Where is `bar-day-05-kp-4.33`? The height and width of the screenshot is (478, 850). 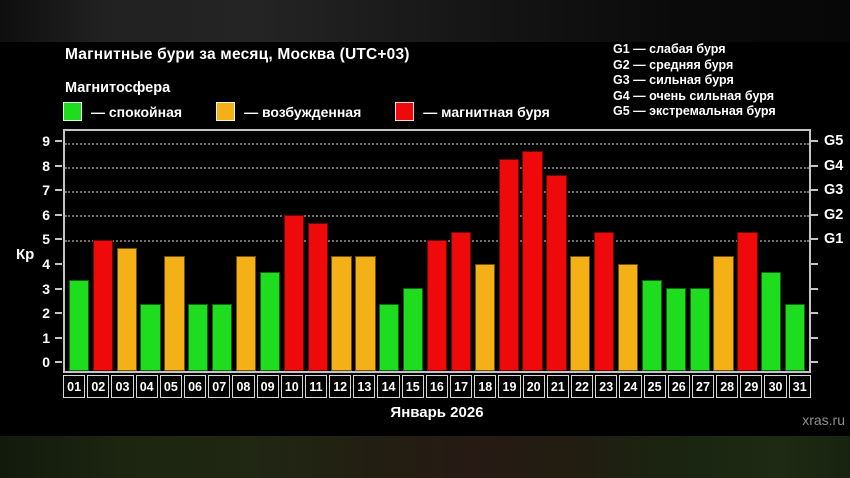 bar-day-05-kp-4.33 is located at coordinates (174, 313).